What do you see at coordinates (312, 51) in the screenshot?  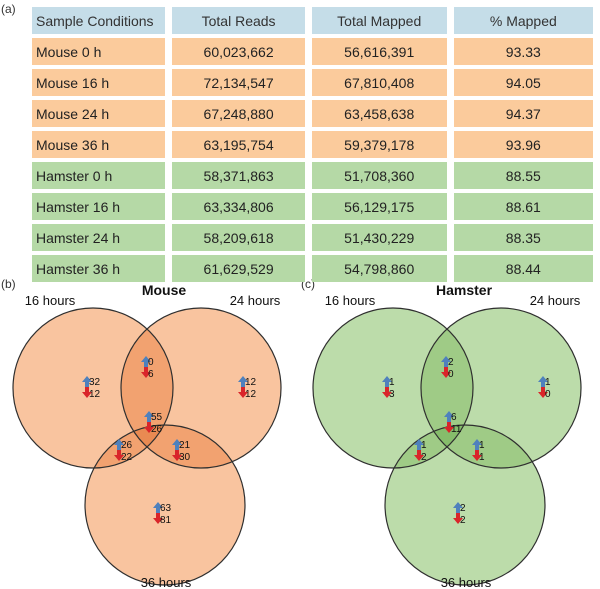 I see `table-row: Mouse 0 h 60,023,662 56,616,391 93.33` at bounding box center [312, 51].